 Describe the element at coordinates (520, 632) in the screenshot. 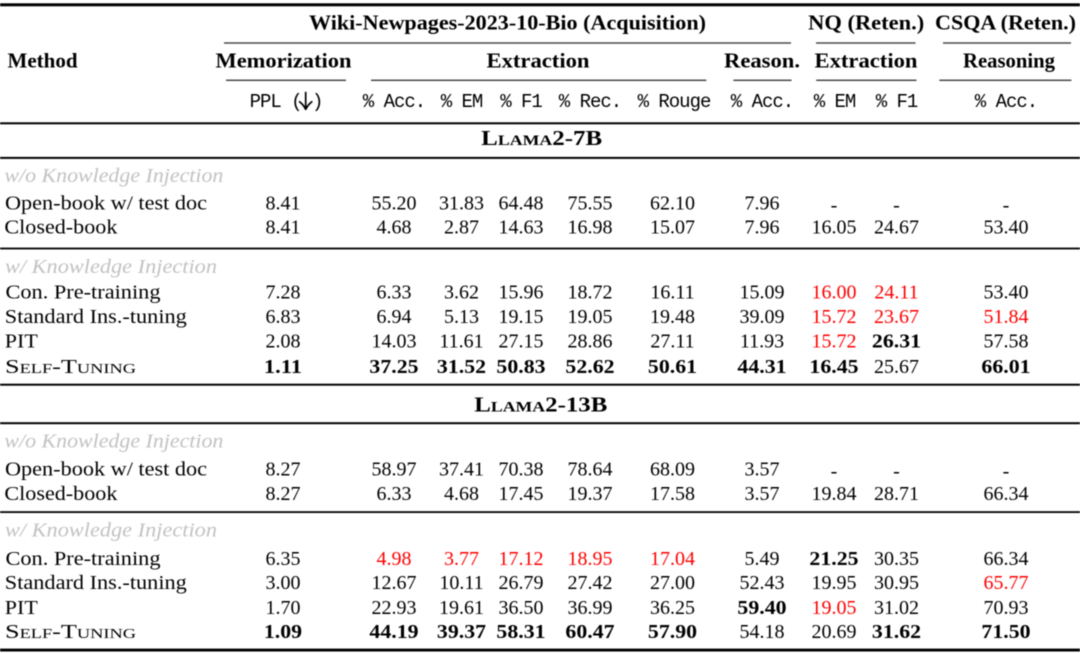

I see `svg-text: 58.31` at that location.